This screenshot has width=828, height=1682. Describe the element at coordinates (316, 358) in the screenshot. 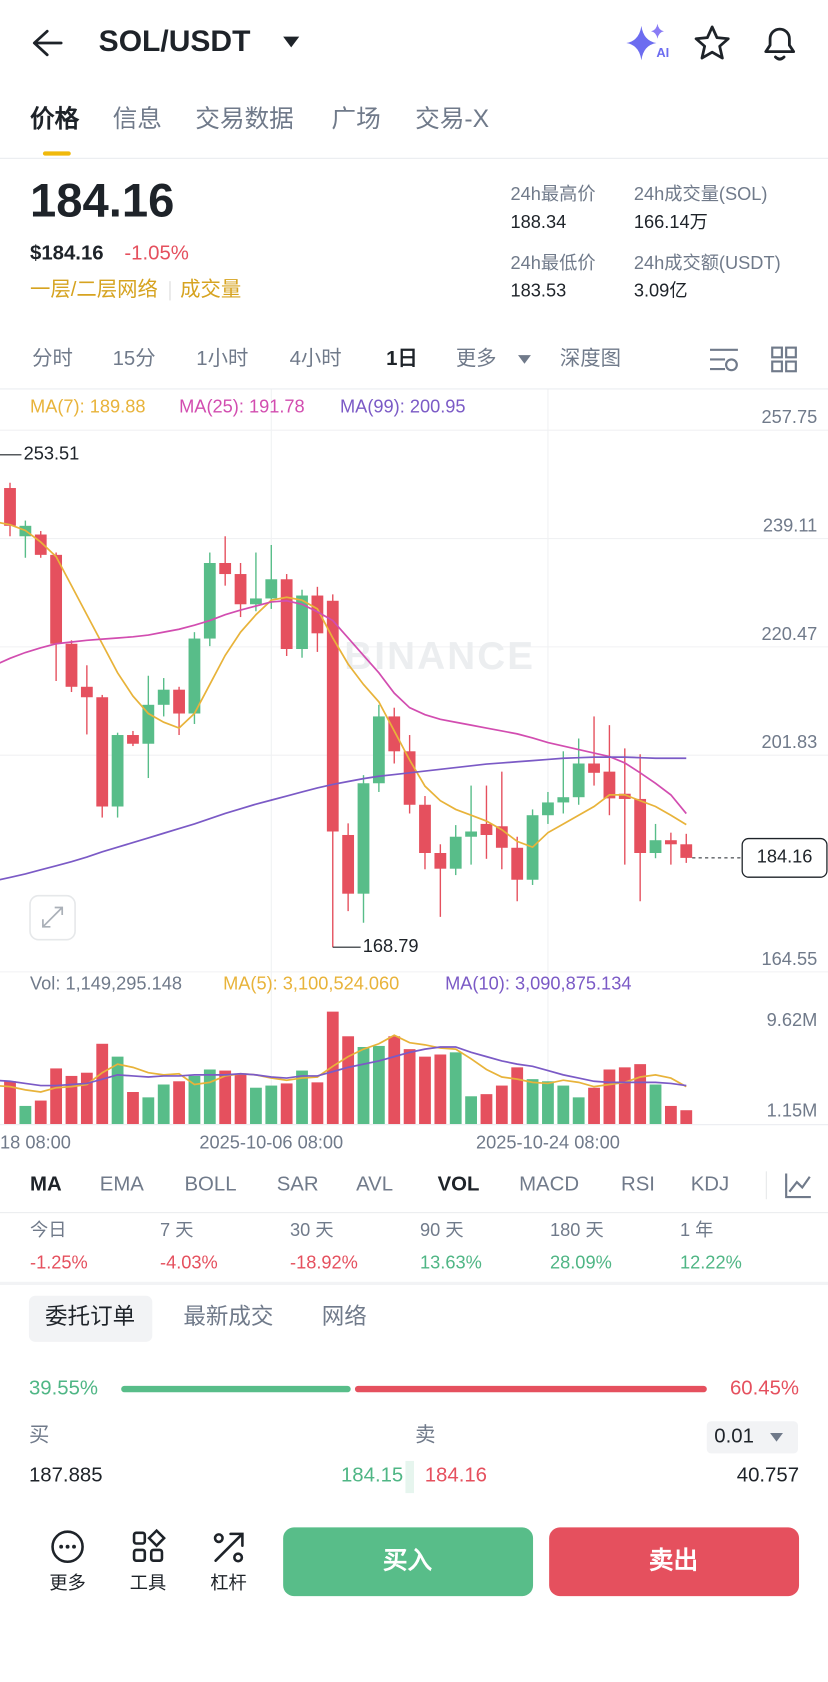

I see `interval: 4小时` at that location.